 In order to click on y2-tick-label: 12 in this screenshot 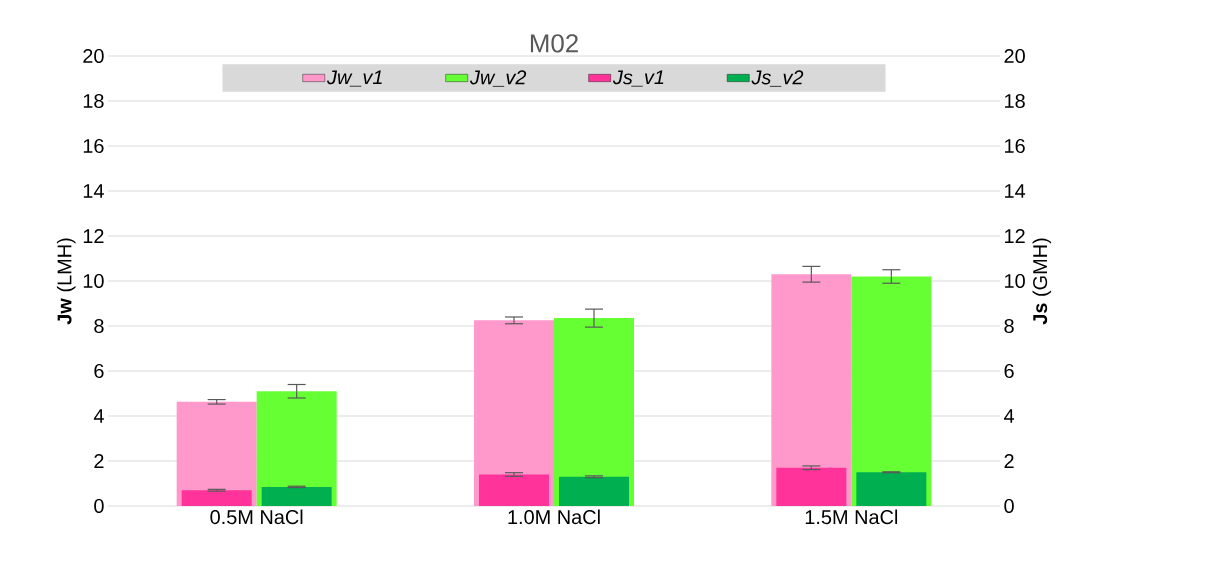, I will do `click(1015, 236)`.